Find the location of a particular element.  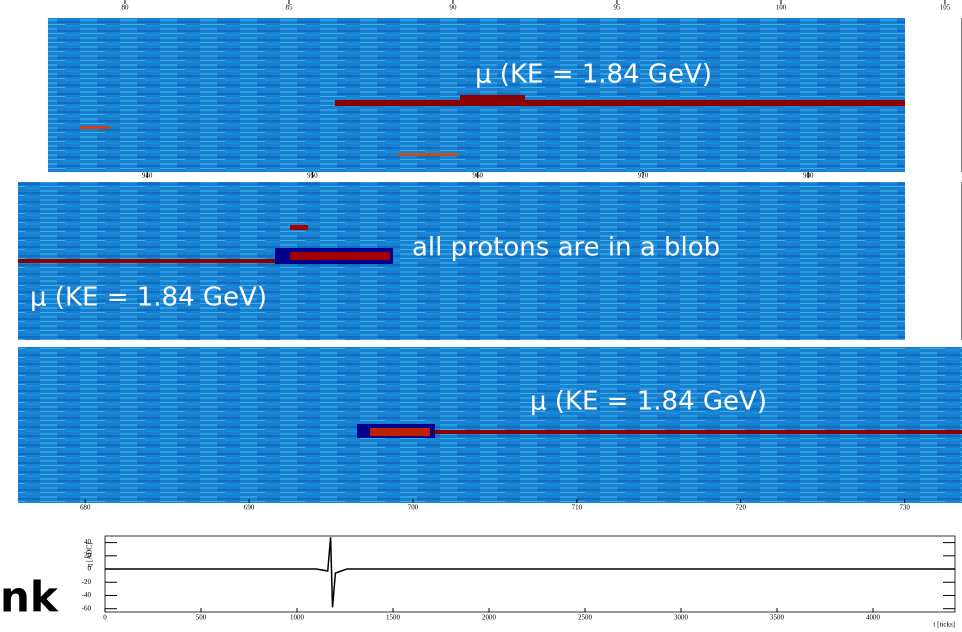

side-text: nk is located at coordinates (29, 597).